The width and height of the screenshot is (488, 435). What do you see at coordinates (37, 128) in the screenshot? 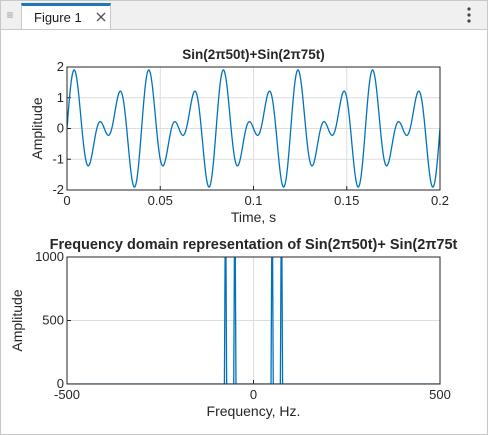
I see `y-axis-label-1: Amplitude` at bounding box center [37, 128].